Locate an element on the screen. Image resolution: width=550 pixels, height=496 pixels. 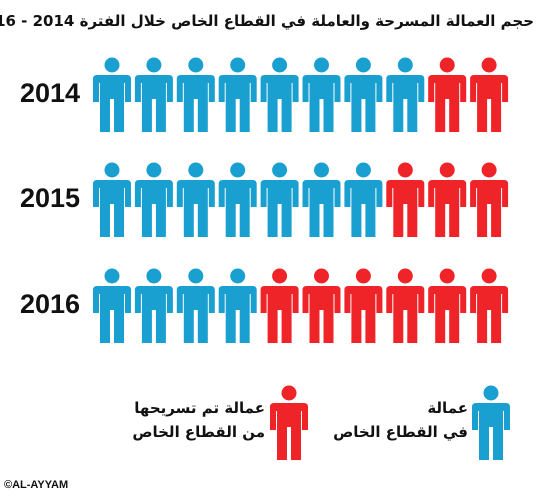
pictogram-row-2016: 2016 is located at coordinates (264, 305).